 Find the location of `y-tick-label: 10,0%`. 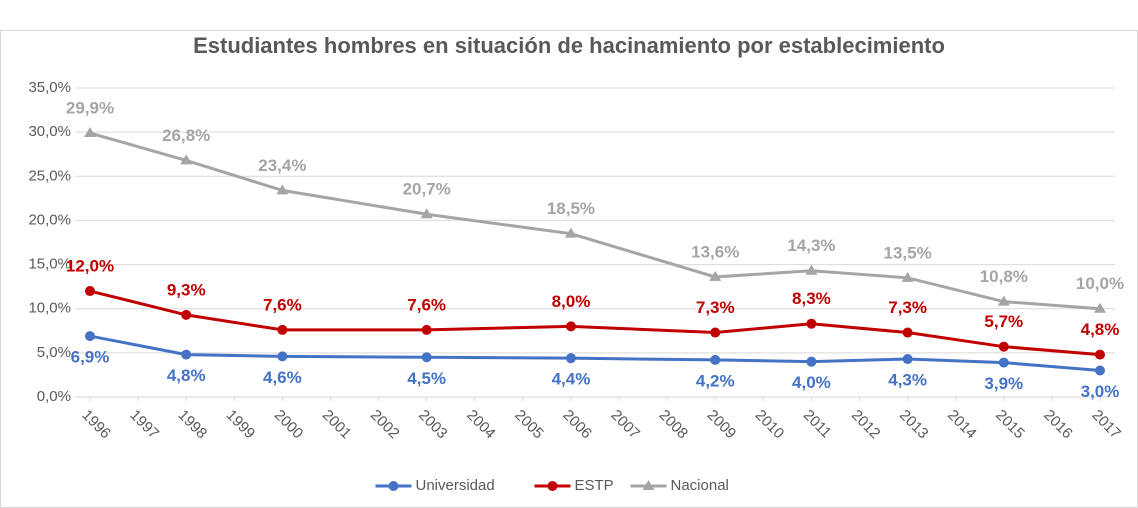

y-tick-label: 10,0% is located at coordinates (49, 308).